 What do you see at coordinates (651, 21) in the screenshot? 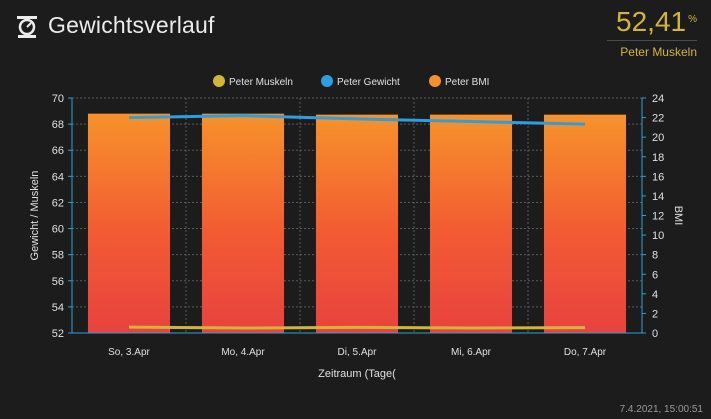
I see `current-value: 52,41` at bounding box center [651, 21].